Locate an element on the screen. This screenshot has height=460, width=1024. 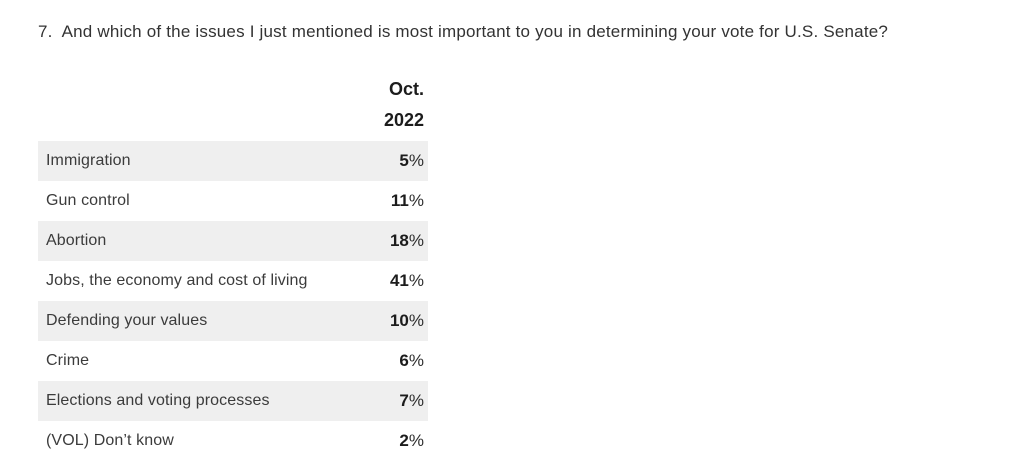
row-label: Jobs, the economy and cost of living is located at coordinates (177, 280).